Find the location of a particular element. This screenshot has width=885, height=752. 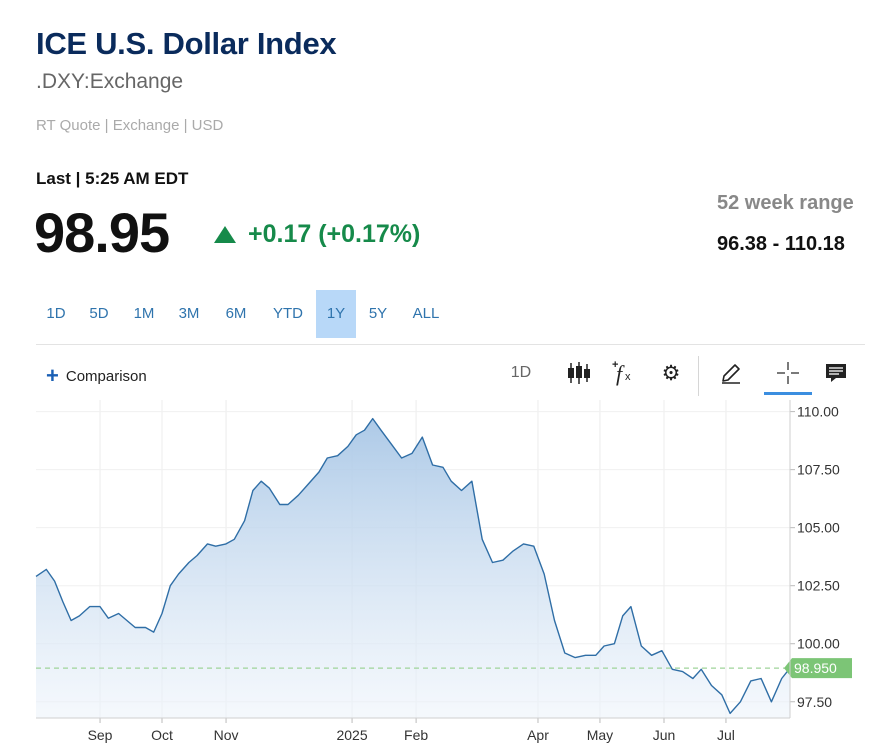

x-tick-label: 2025 is located at coordinates (351, 735).